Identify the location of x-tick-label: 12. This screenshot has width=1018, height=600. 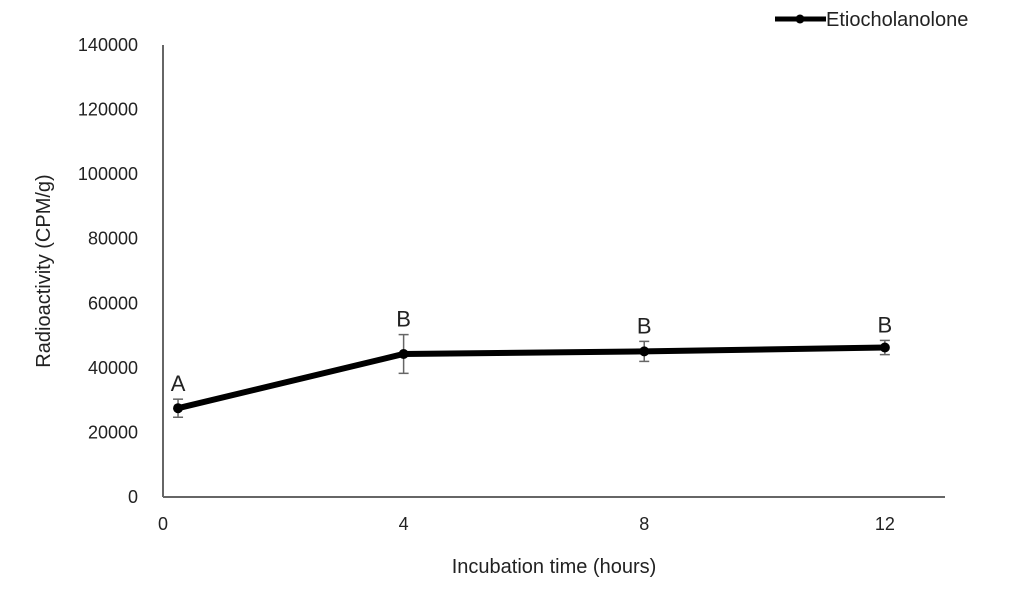
(885, 524).